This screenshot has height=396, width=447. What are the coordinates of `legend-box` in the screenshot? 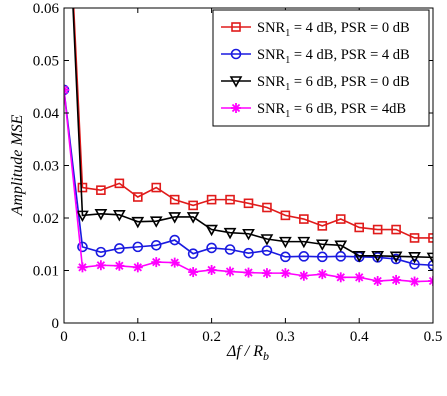 It's located at (321, 68).